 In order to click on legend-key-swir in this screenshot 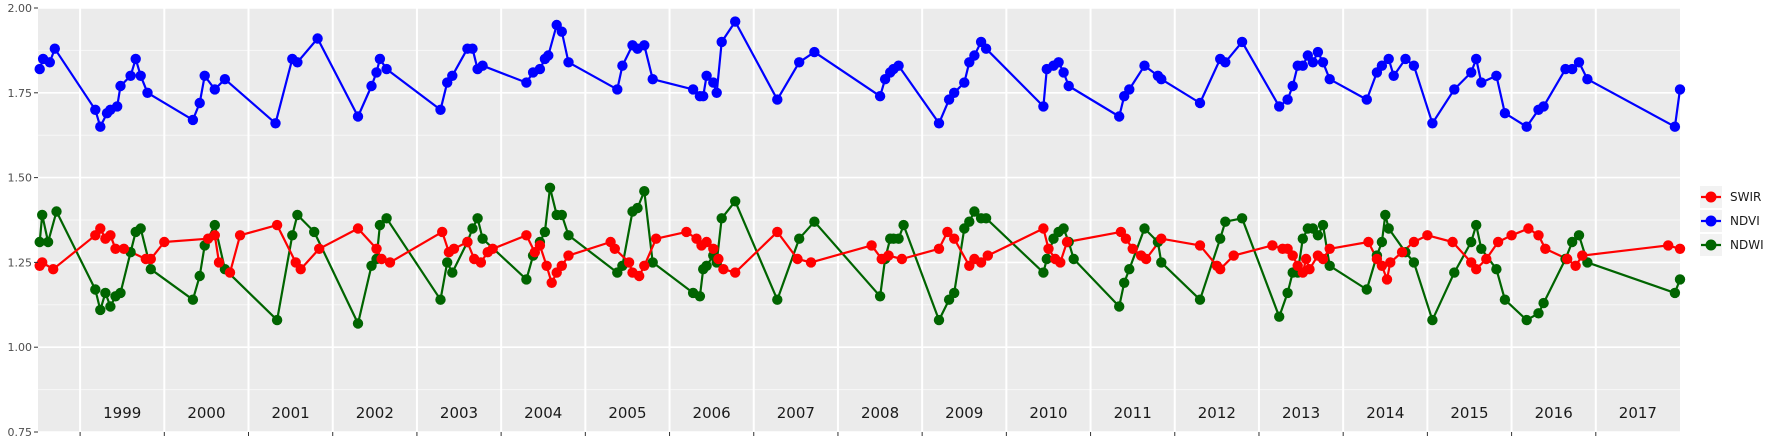, I will do `click(1711, 197)`.